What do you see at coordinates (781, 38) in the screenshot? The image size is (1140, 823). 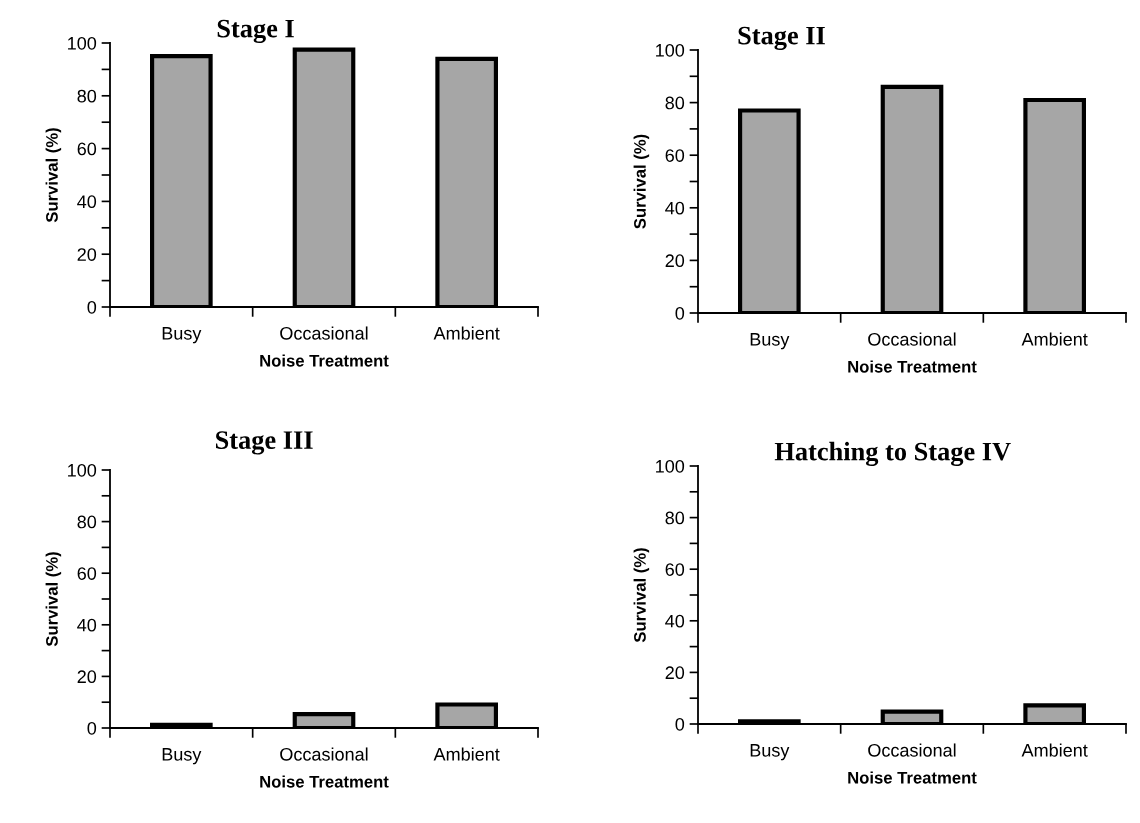 I see `chart-title: Stage II` at bounding box center [781, 38].